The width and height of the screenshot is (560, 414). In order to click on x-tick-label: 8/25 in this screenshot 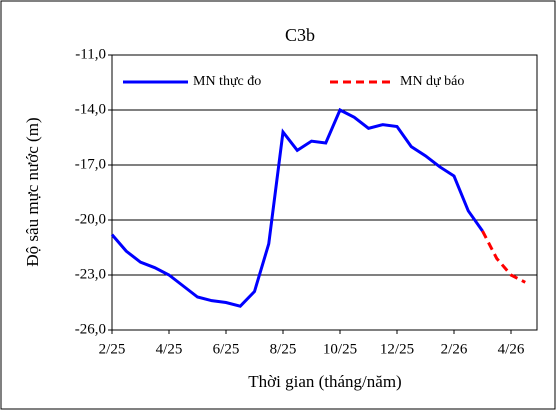, I will do `click(283, 349)`.